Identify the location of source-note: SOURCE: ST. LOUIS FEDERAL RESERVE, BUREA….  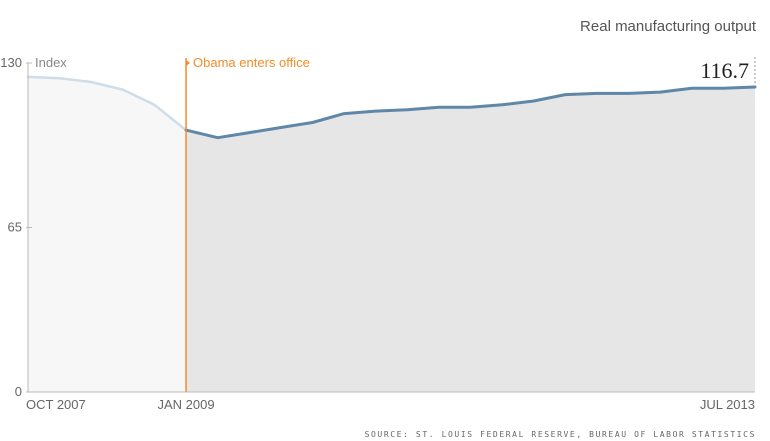
(560, 434).